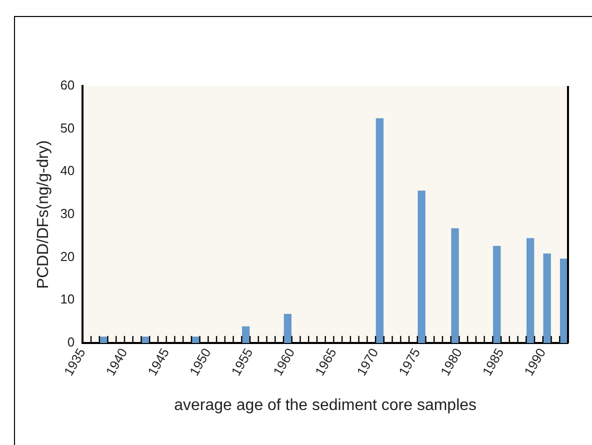 This screenshot has width=592, height=445. I want to click on y-tick-label: 30, so click(67, 214).